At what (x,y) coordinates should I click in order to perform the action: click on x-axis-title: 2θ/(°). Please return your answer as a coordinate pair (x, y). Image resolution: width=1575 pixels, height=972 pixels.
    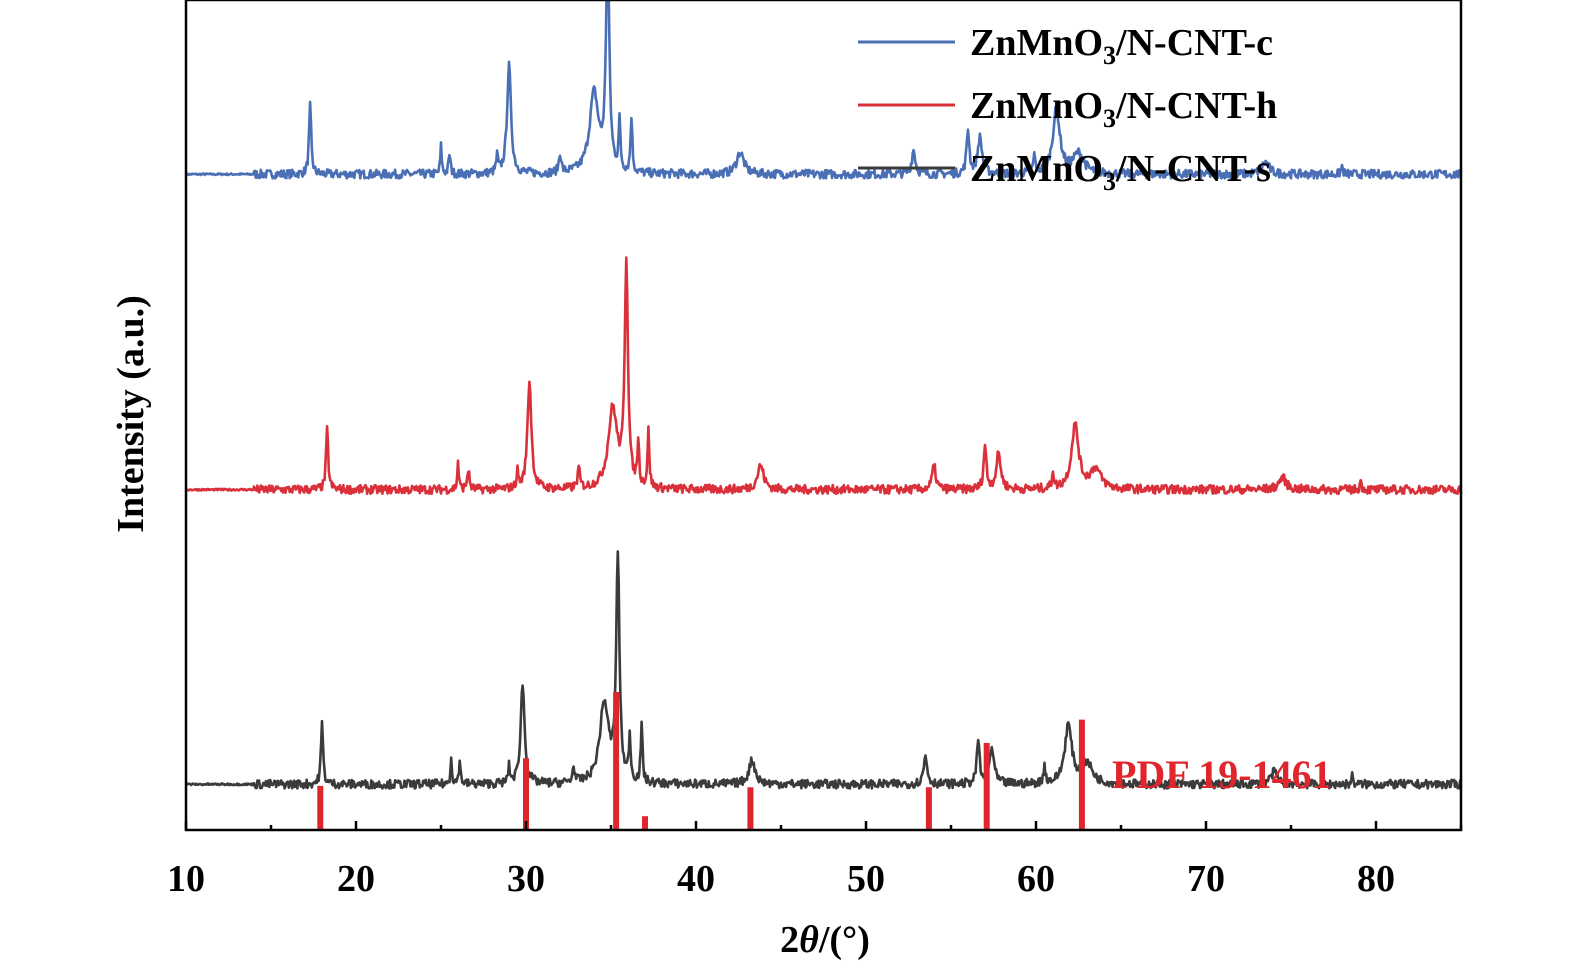
    Looking at the image, I should click on (825, 940).